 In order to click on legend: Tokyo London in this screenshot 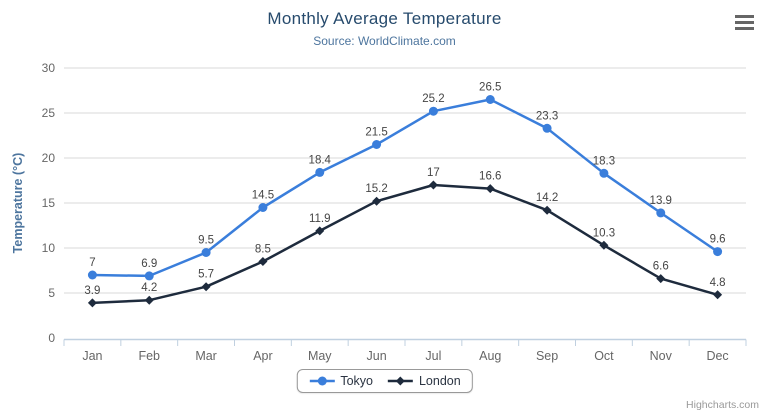, I will do `click(384, 381)`.